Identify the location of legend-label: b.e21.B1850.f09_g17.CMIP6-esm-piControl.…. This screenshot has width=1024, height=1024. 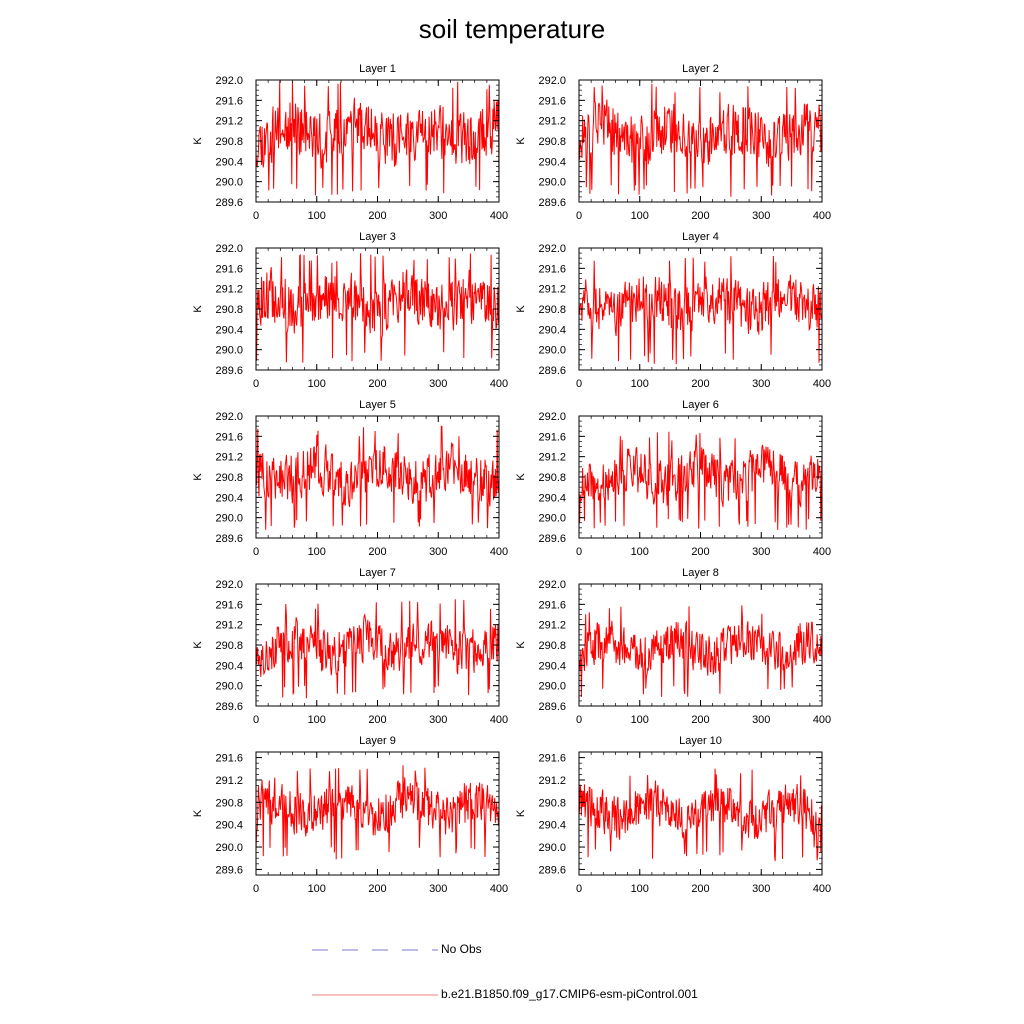
(569, 994).